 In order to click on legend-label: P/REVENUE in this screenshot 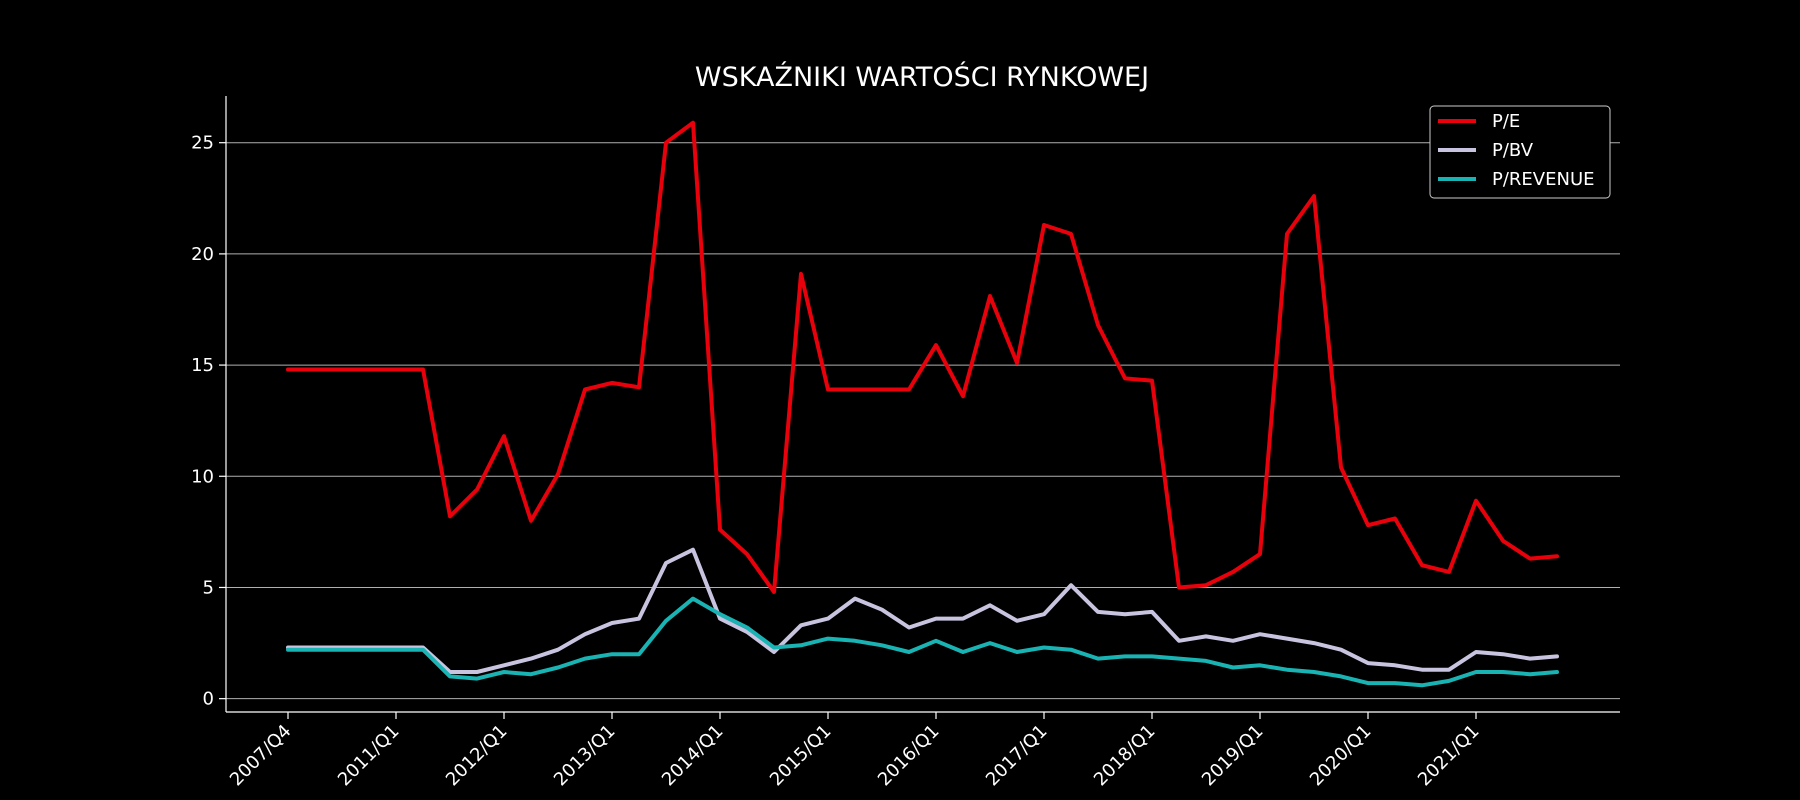, I will do `click(1543, 179)`.